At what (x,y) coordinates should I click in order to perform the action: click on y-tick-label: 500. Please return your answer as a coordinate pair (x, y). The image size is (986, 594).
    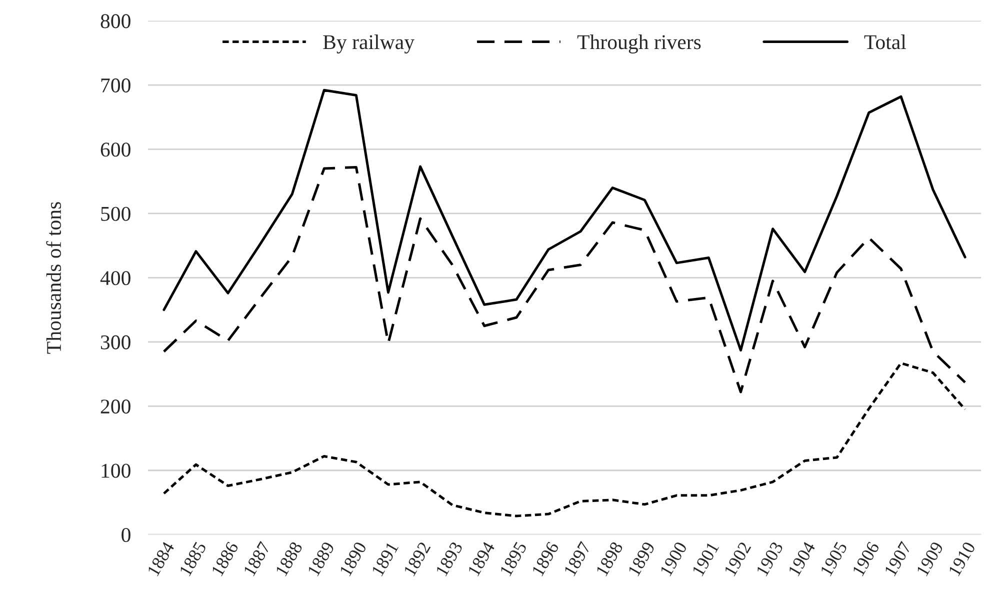
    Looking at the image, I should click on (115, 213).